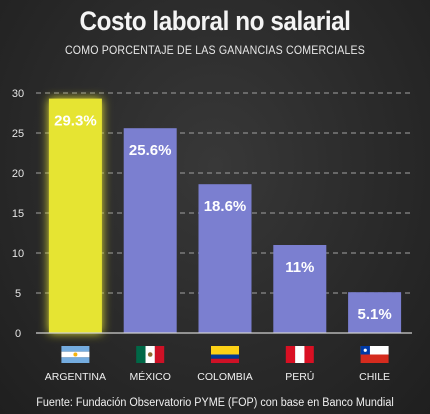 The image size is (430, 414). I want to click on bar-value-label: 5.1%, so click(374, 314).